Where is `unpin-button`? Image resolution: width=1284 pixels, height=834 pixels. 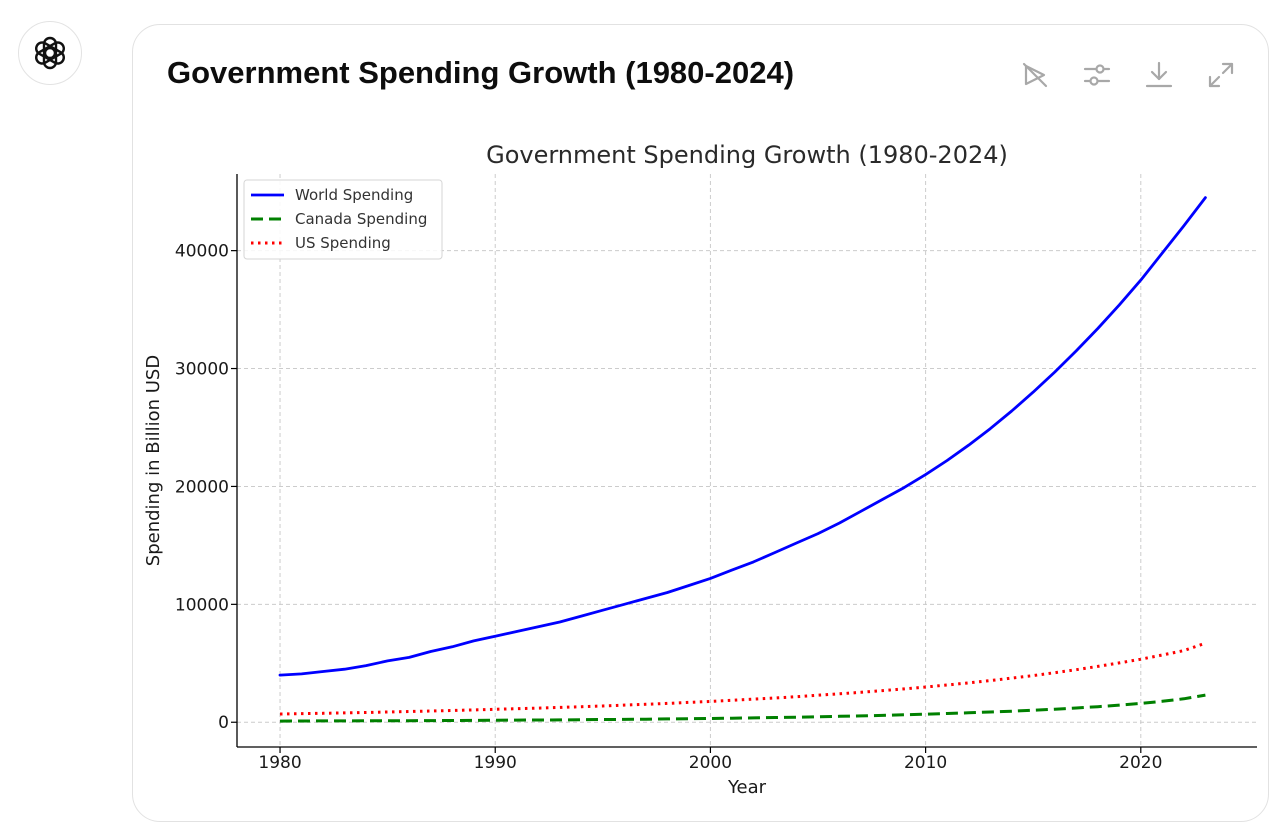
unpin-button is located at coordinates (1035, 75).